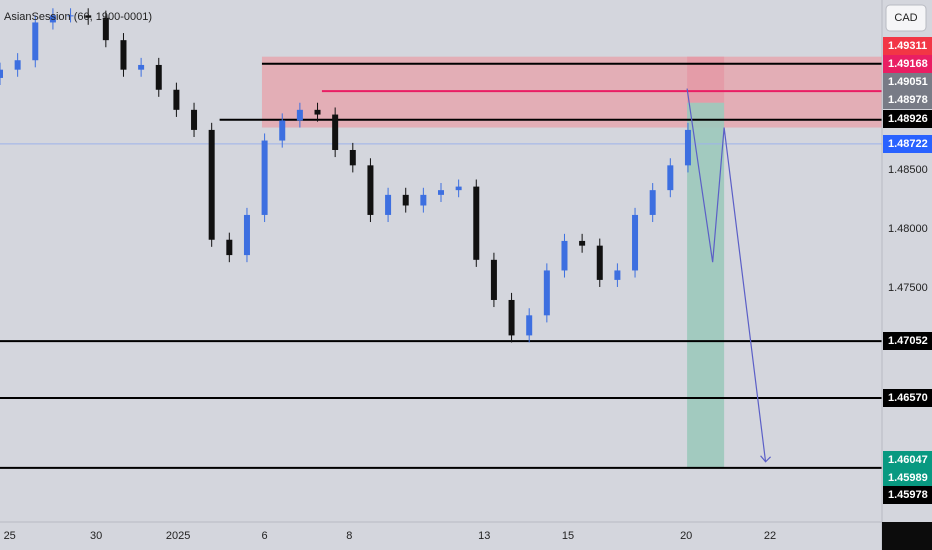  I want to click on price-label: 1.49168, so click(908, 64).